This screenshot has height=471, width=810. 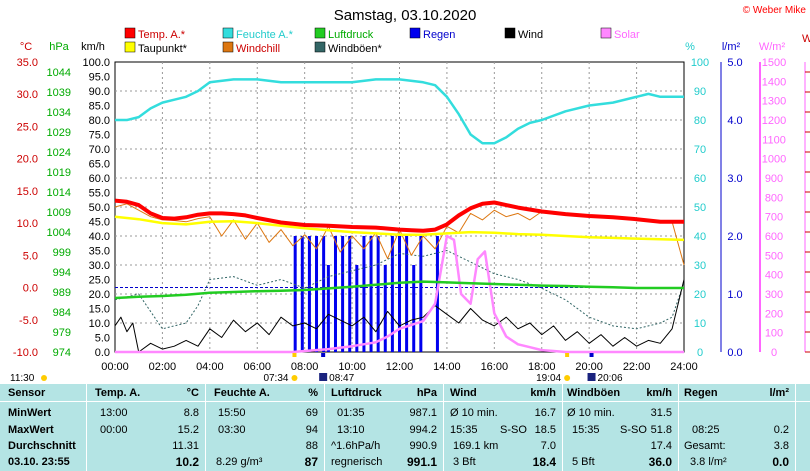 I want to click on cell-time: 5 Bft, so click(x=583, y=462).